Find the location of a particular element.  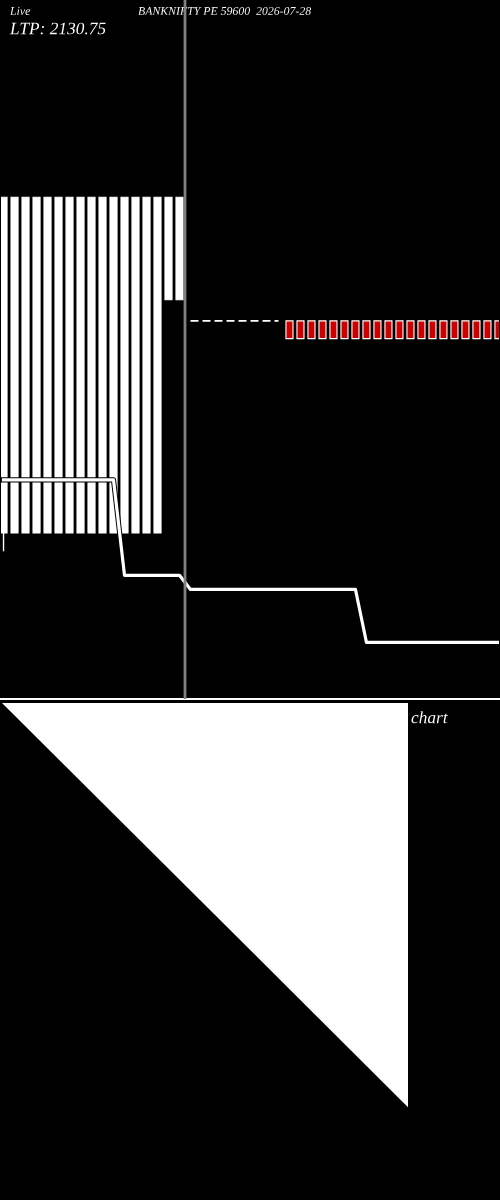

text: Live is located at coordinates (20, 11).